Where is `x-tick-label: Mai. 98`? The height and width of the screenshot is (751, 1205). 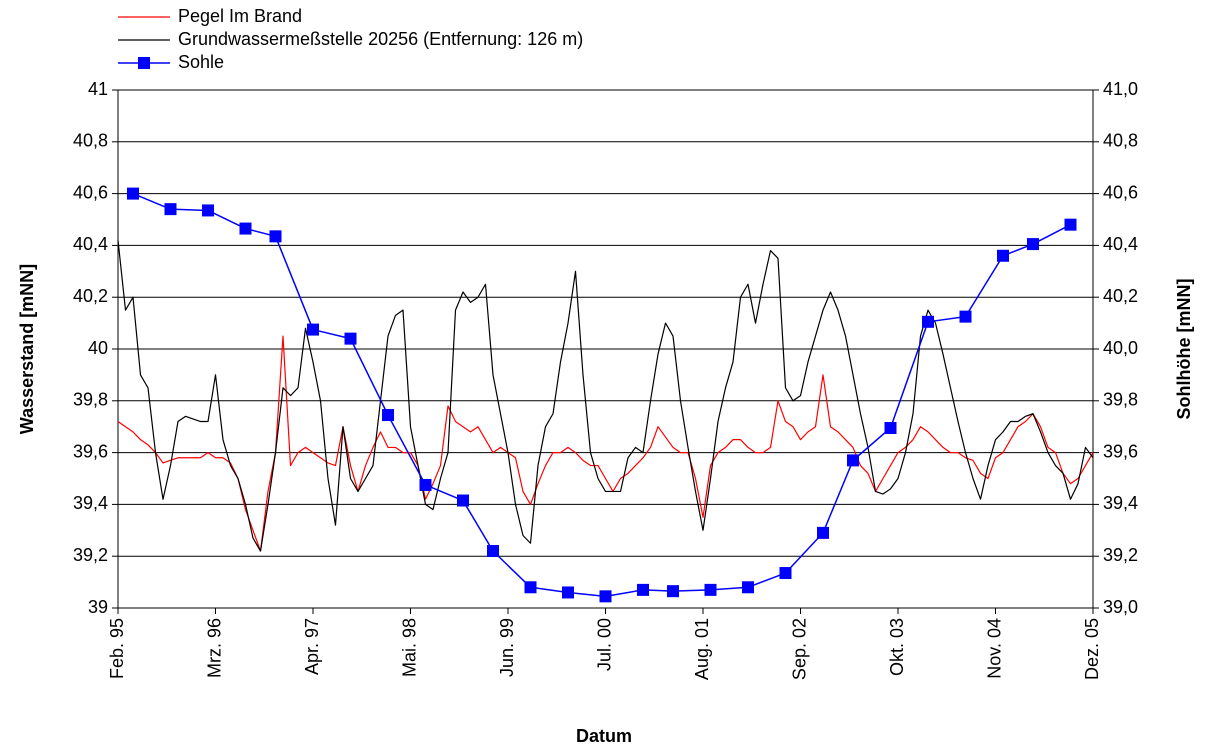
x-tick-label: Mai. 98 is located at coordinates (409, 647).